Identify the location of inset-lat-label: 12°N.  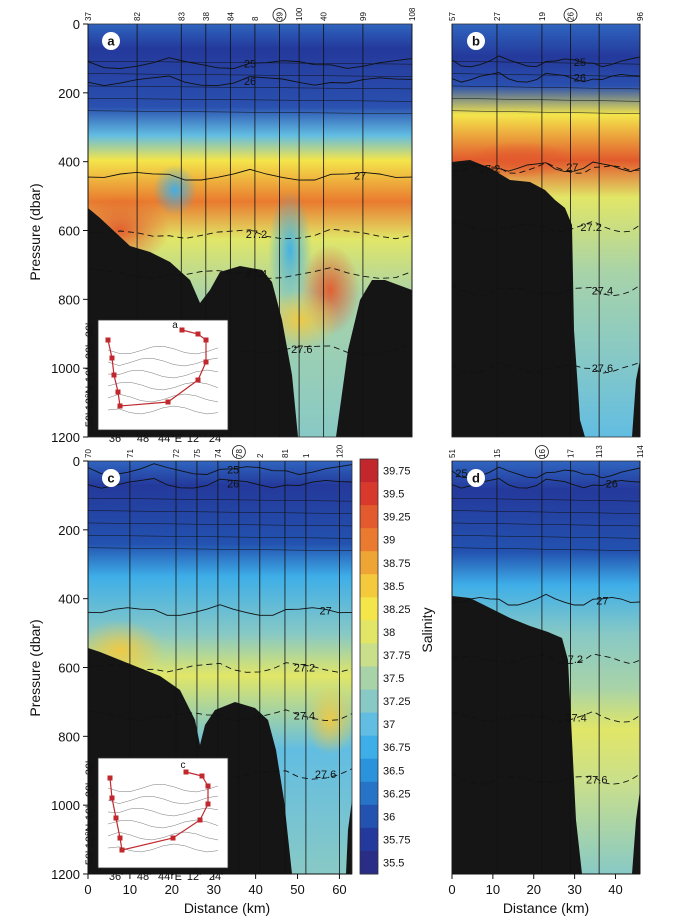
(90, 836).